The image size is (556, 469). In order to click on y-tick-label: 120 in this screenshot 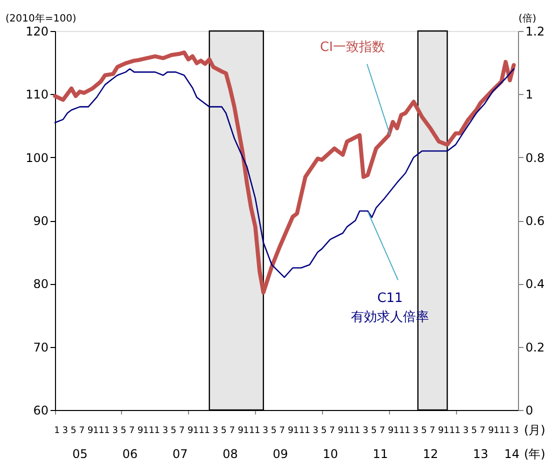, I will do `click(37, 31)`.